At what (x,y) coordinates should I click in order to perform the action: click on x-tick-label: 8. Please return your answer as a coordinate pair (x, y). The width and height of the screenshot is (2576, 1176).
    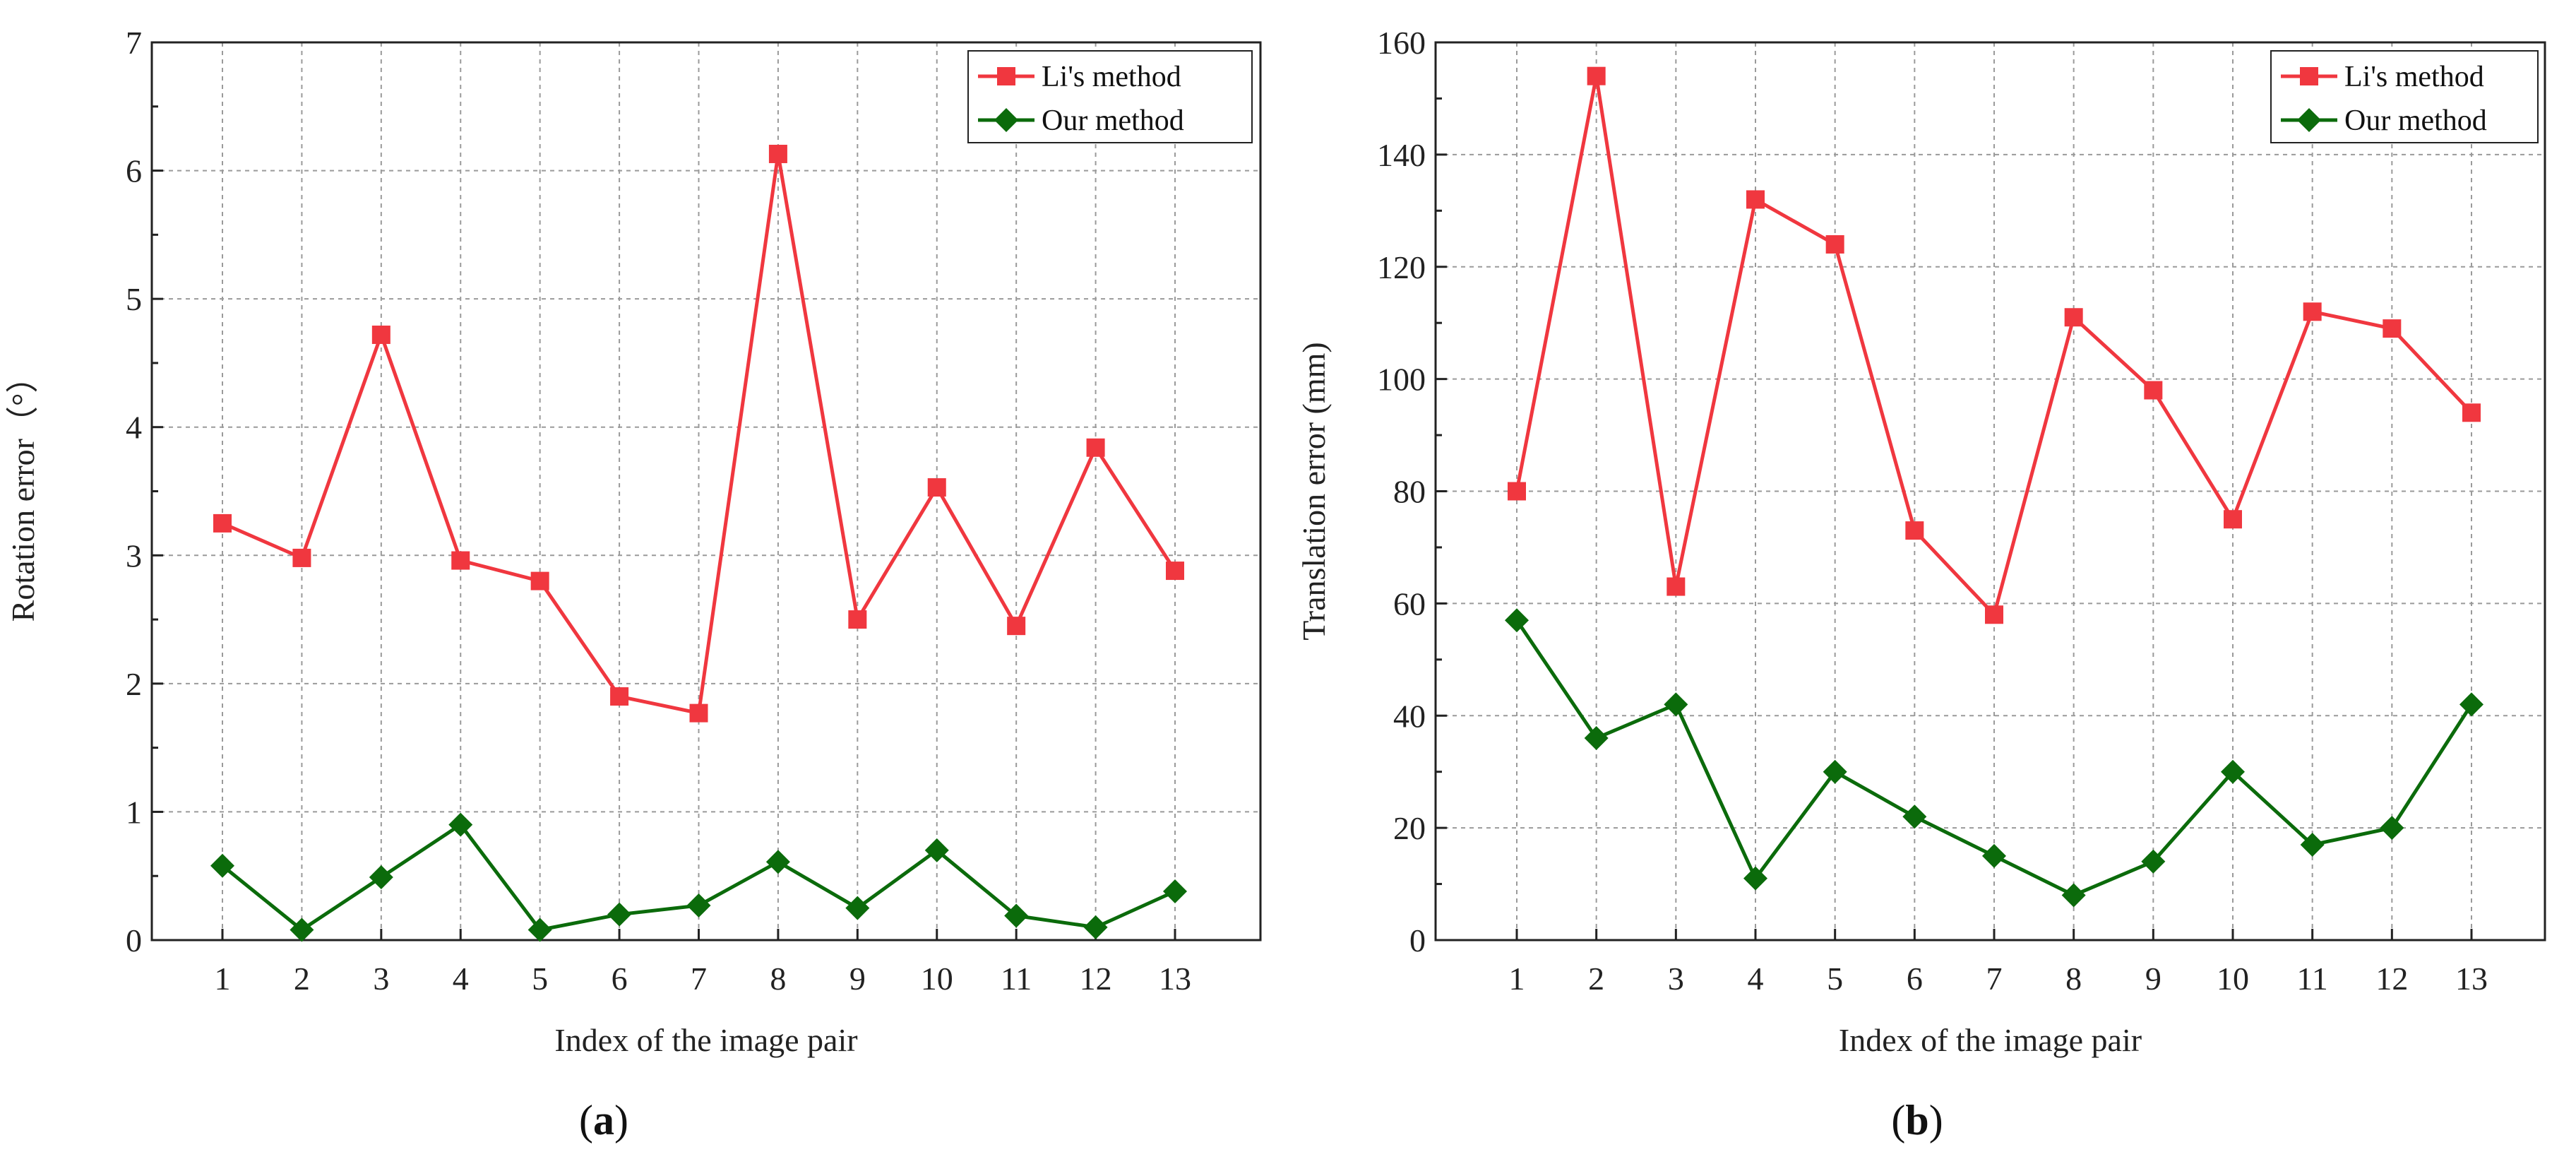
    Looking at the image, I should click on (778, 979).